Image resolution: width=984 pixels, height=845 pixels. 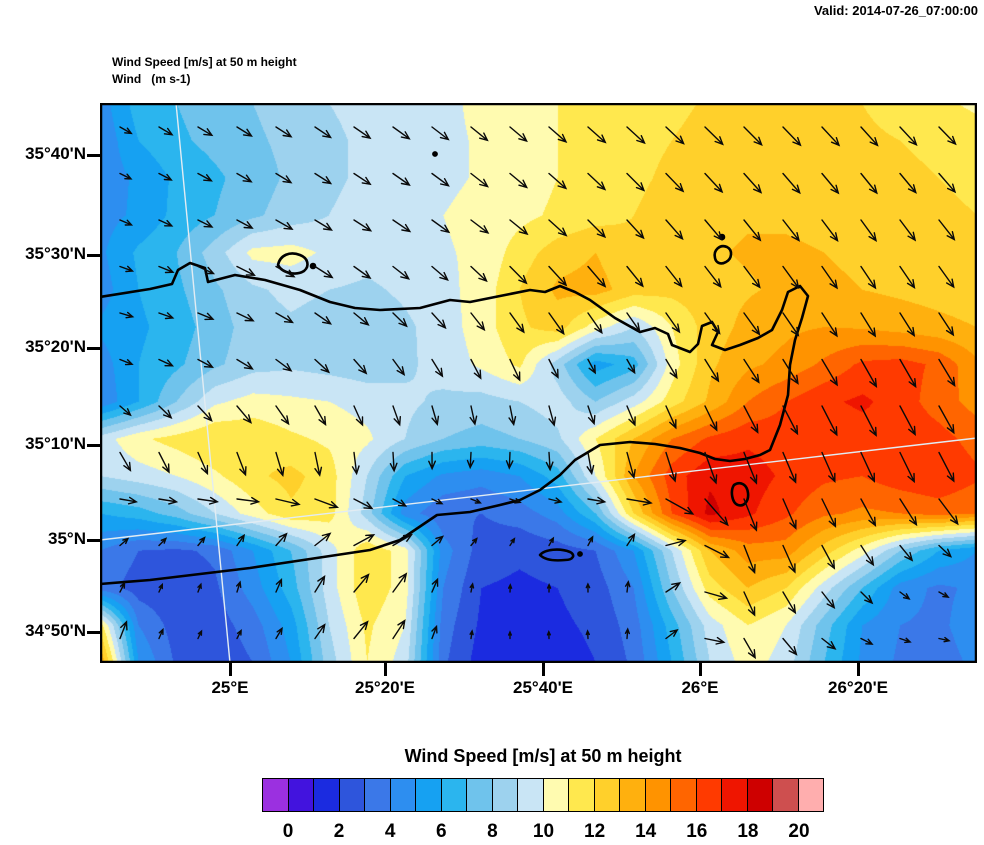 I want to click on colorbar-tick-label: 16, so click(x=697, y=831).